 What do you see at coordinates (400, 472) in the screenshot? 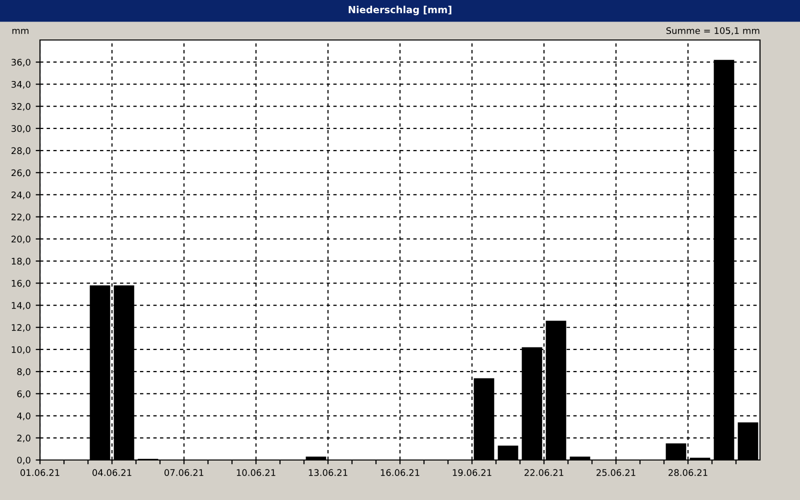
I see `x-tick-label: 16.06.21` at bounding box center [400, 472].